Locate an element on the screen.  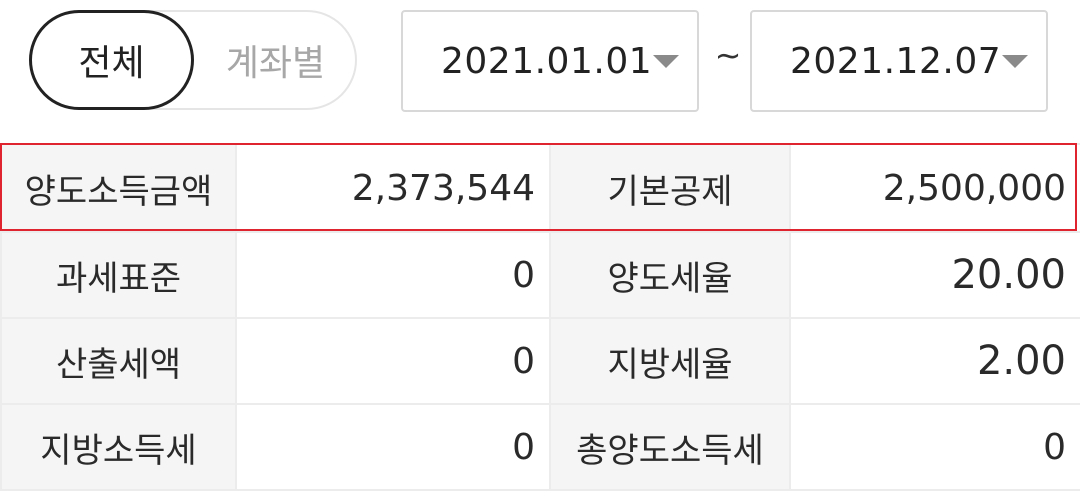
end-date-value: 2021.12.07 is located at coordinates (896, 61).